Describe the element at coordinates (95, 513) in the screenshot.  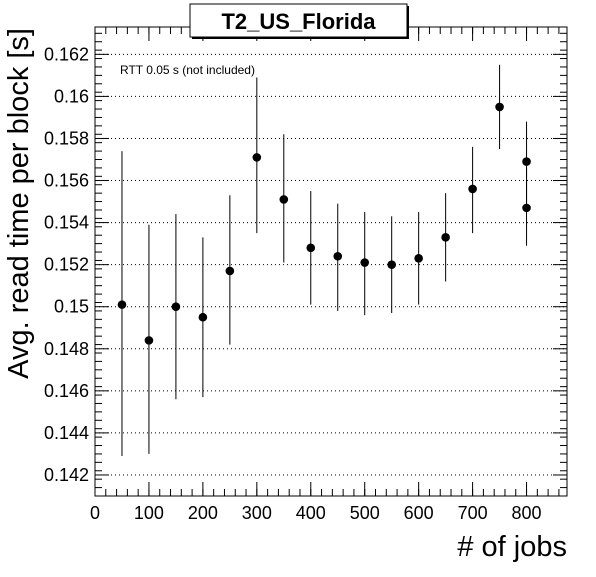
I see `x-tick-label: 0` at that location.